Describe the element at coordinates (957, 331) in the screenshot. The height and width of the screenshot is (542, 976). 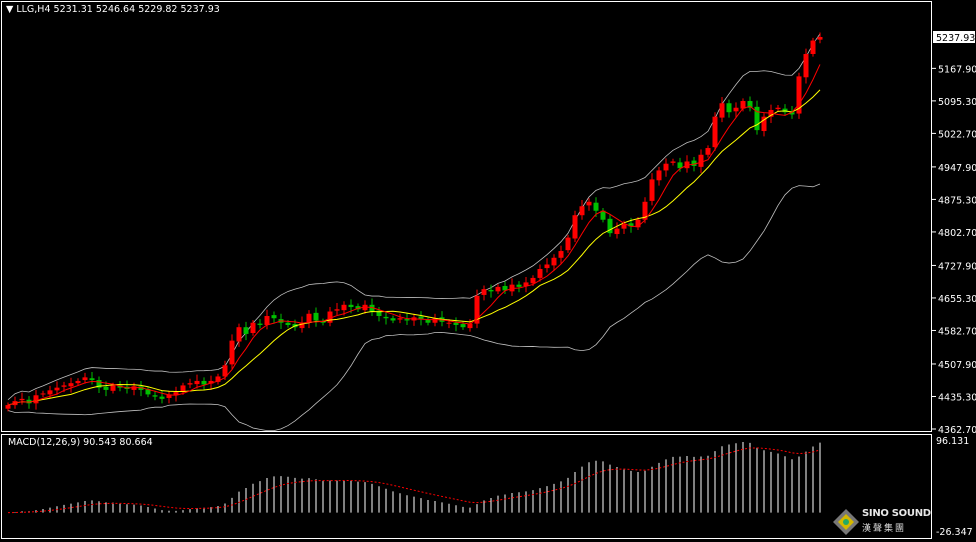
I see `y-tick-label: 4582.70` at that location.